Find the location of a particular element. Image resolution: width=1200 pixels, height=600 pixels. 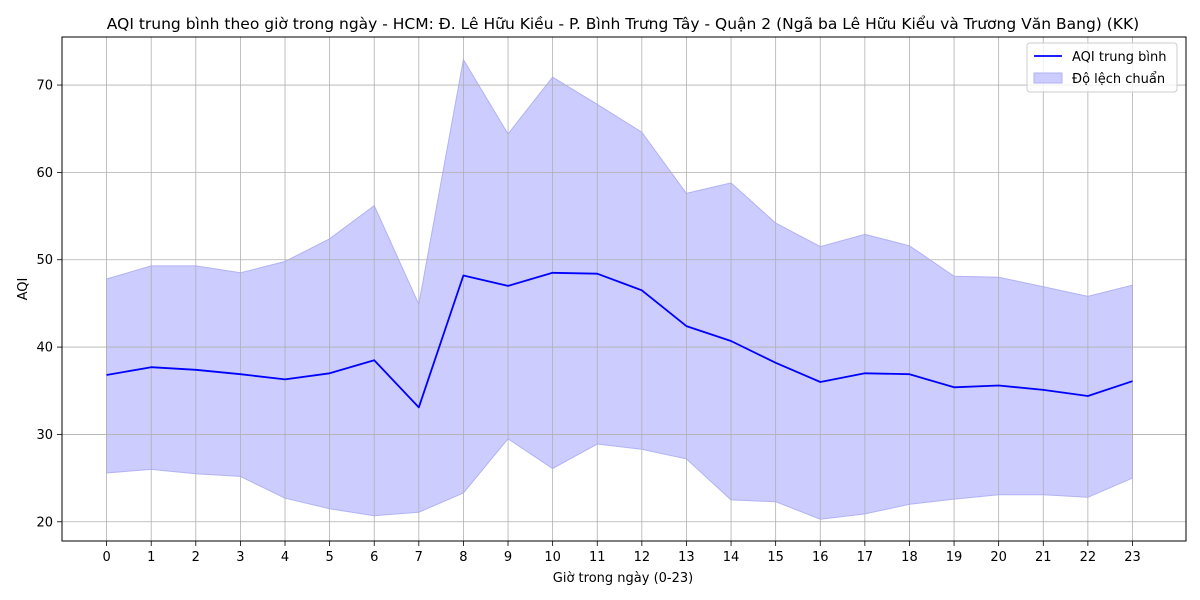

y-tick-label: 40 is located at coordinates (44, 348).